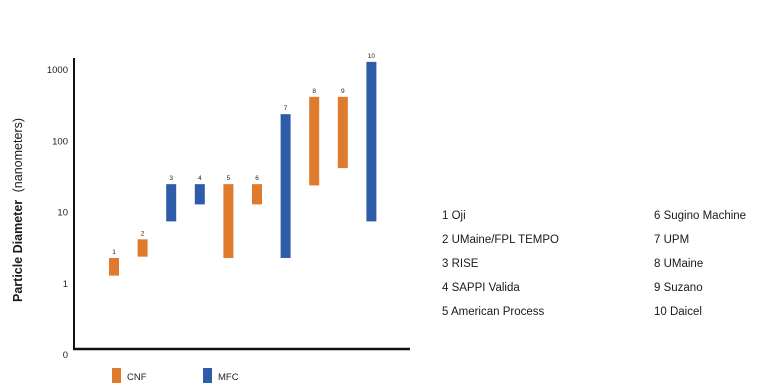 The width and height of the screenshot is (778, 385). What do you see at coordinates (454, 216) in the screenshot?
I see `source-legend-item: 1 Oji` at bounding box center [454, 216].